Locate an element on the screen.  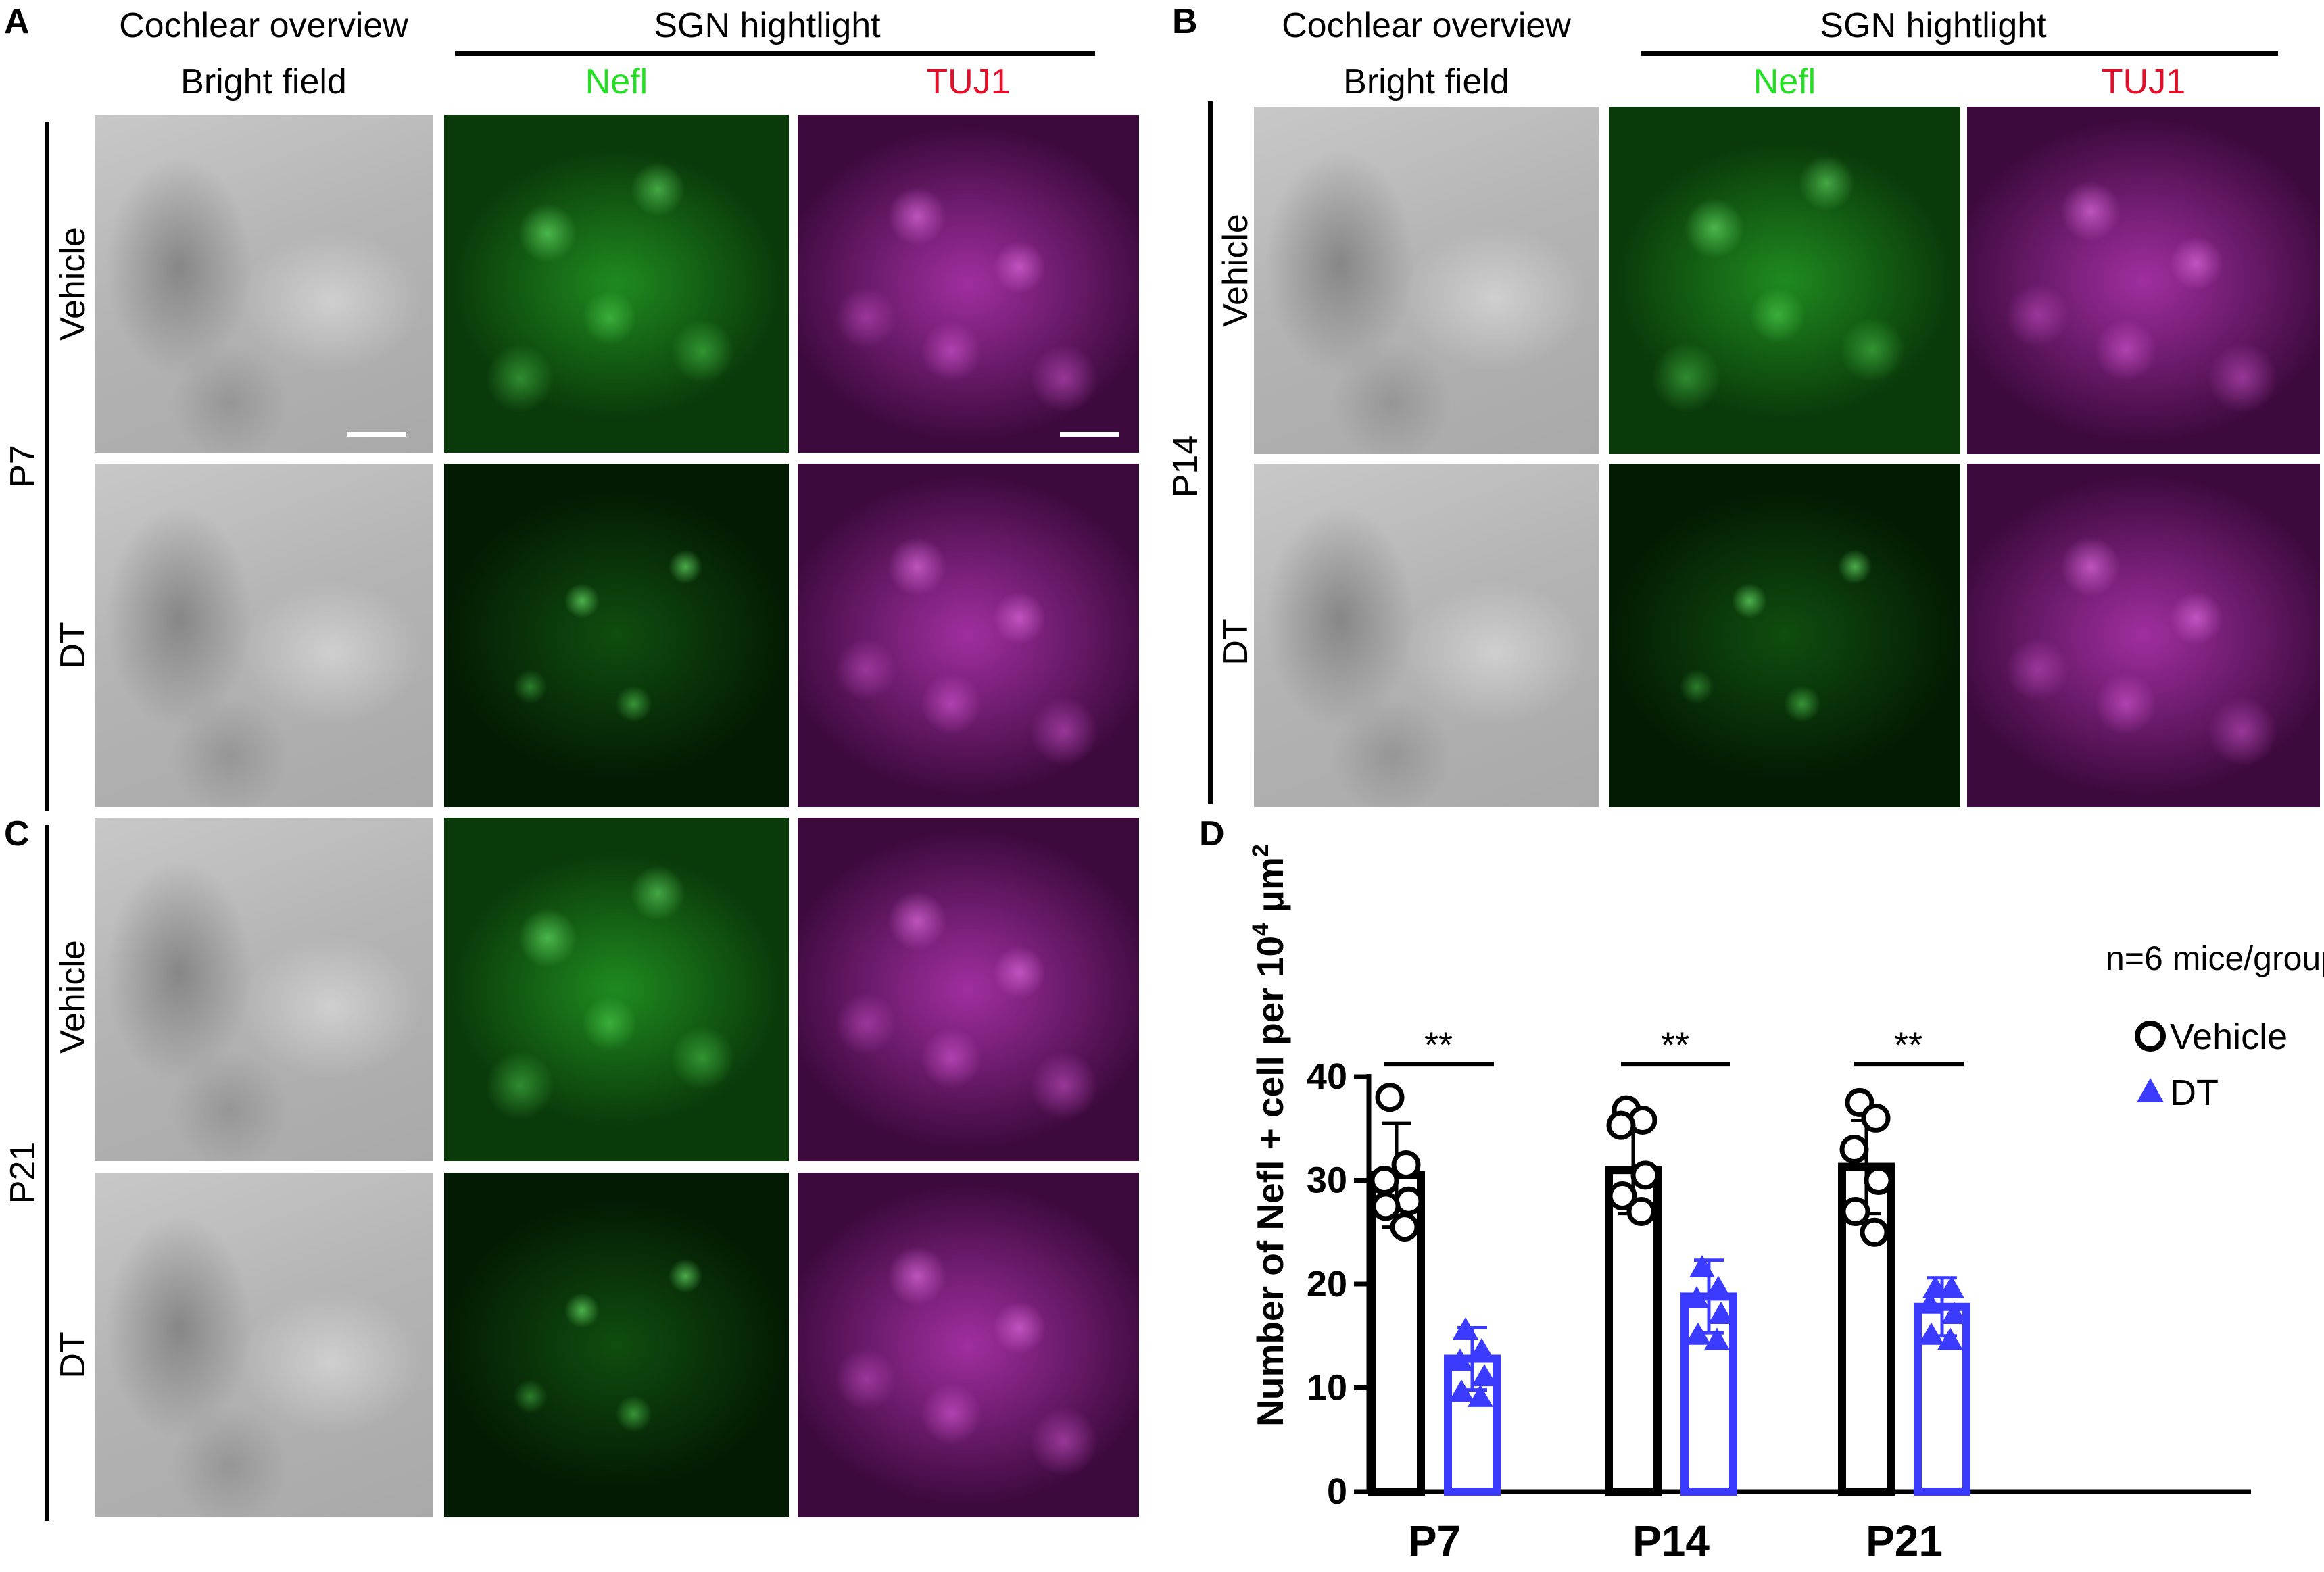
panel-c-vehicle-tuj1-image is located at coordinates (968, 990).